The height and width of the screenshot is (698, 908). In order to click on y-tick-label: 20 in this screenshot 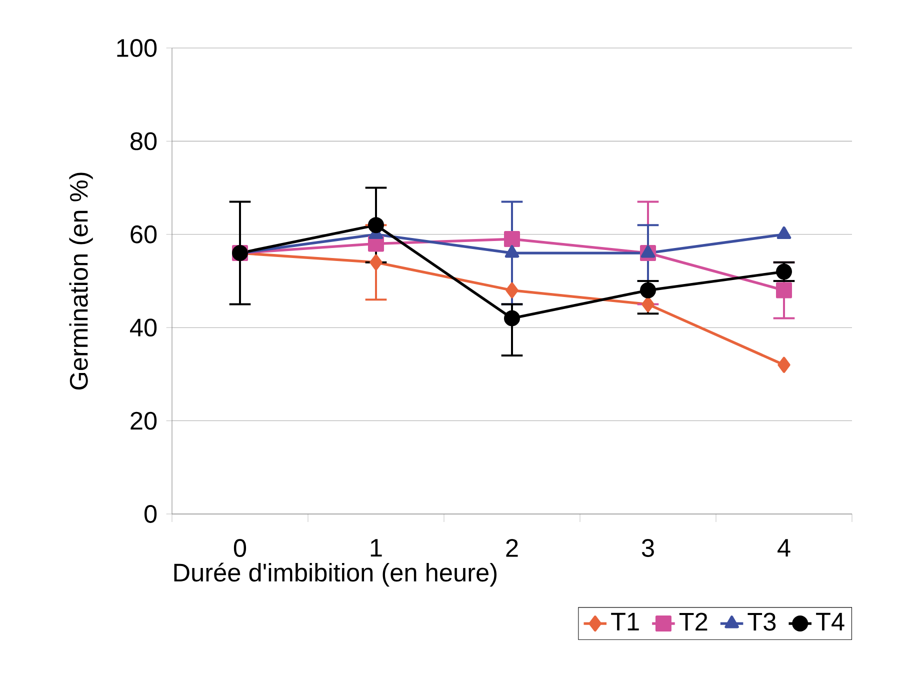, I will do `click(143, 421)`.